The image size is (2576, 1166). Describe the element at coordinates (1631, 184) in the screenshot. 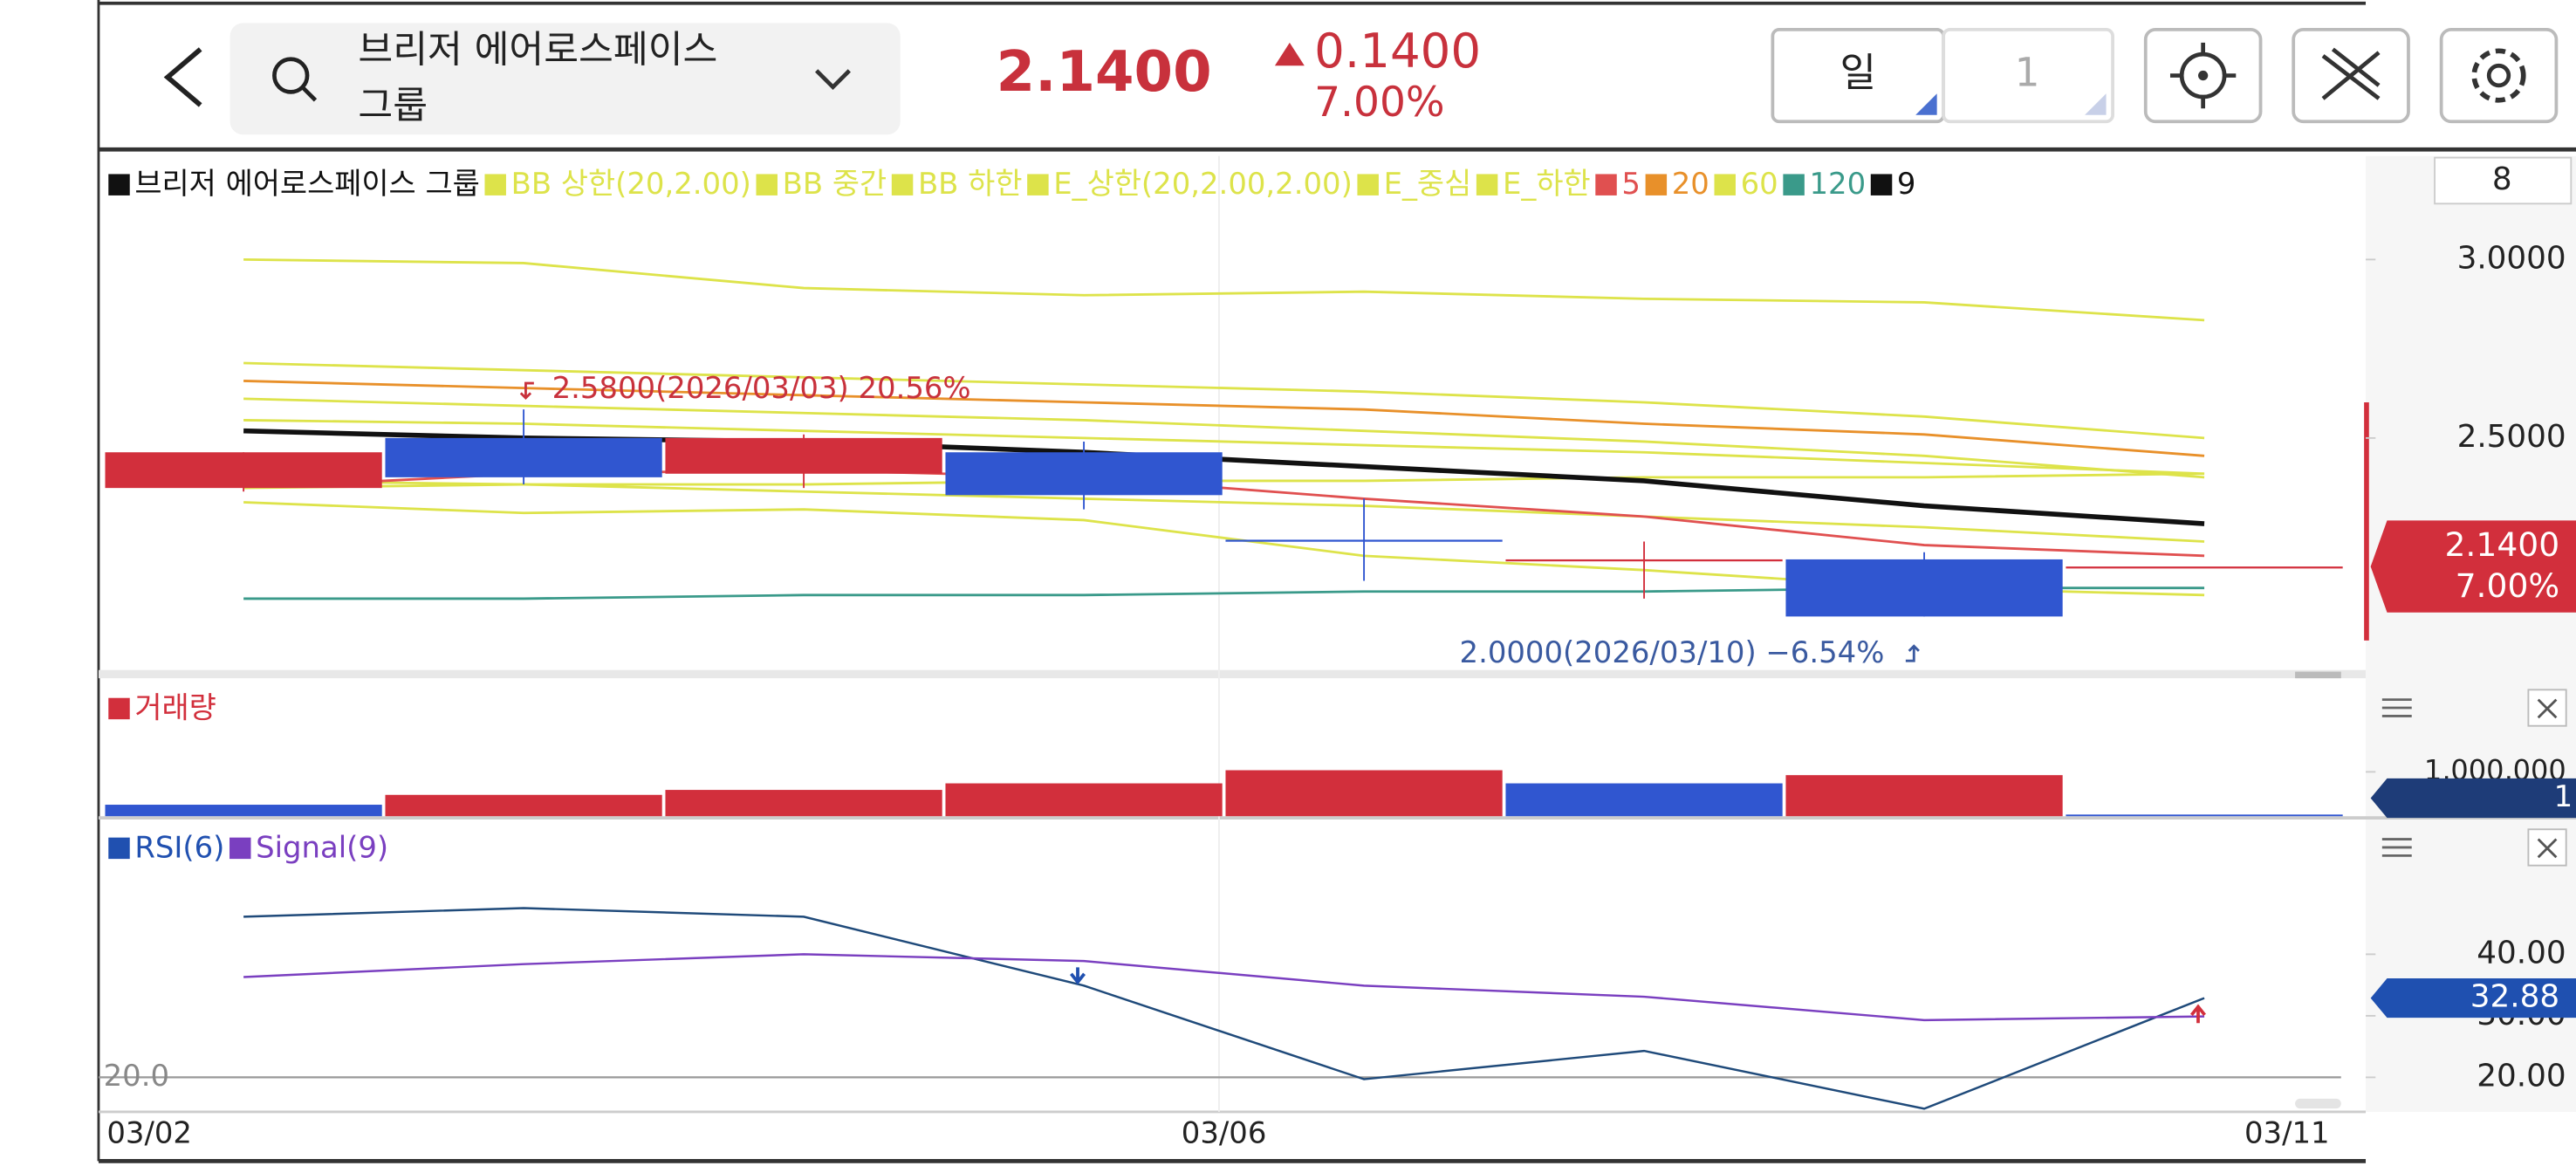

I see `legend-label: 5` at that location.